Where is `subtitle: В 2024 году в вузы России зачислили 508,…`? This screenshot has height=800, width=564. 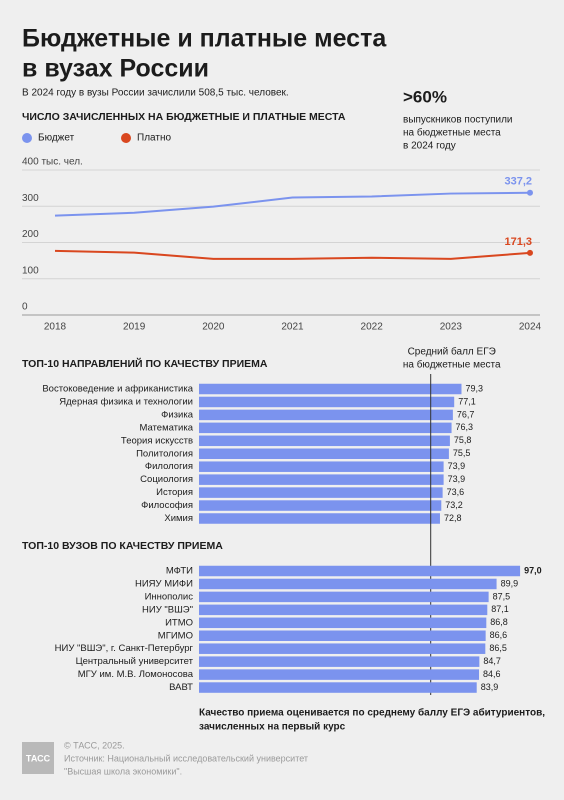 subtitle: В 2024 году в вузы России зачислили 508,… is located at coordinates (155, 93).